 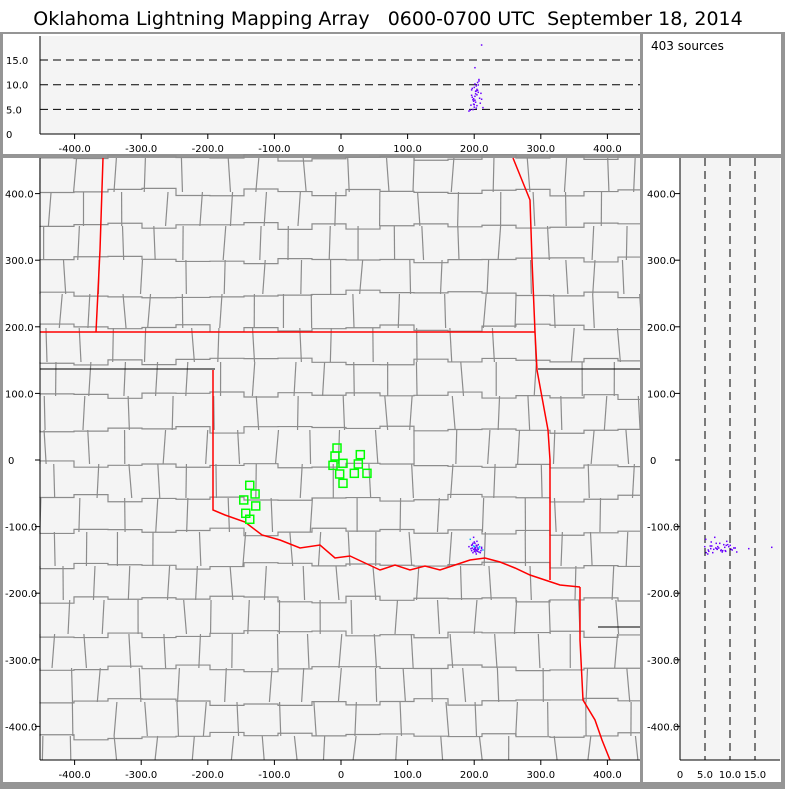 What do you see at coordinates (687, 46) in the screenshot?
I see `source-count: 403 sources` at bounding box center [687, 46].